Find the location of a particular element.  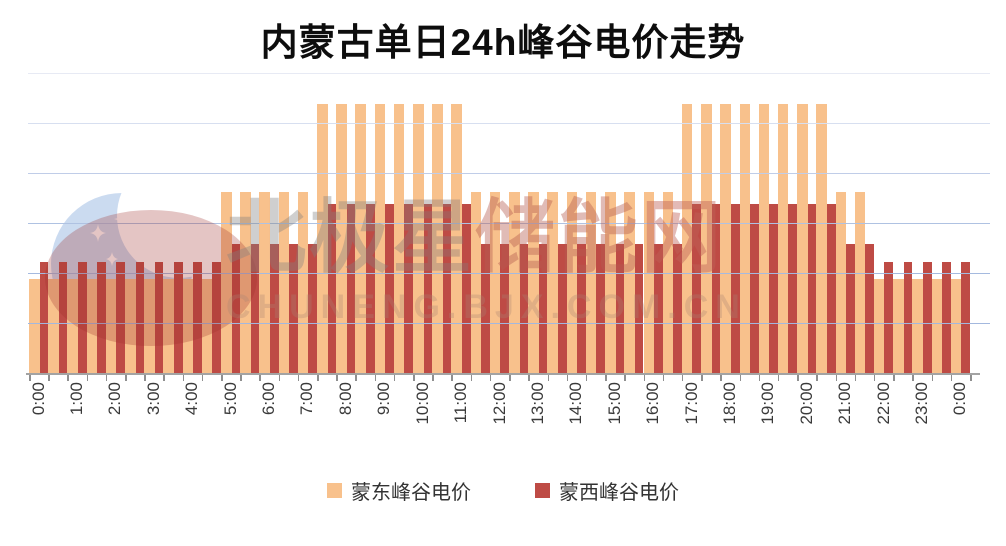

x-tick-label: 18:00 is located at coordinates (729, 403).